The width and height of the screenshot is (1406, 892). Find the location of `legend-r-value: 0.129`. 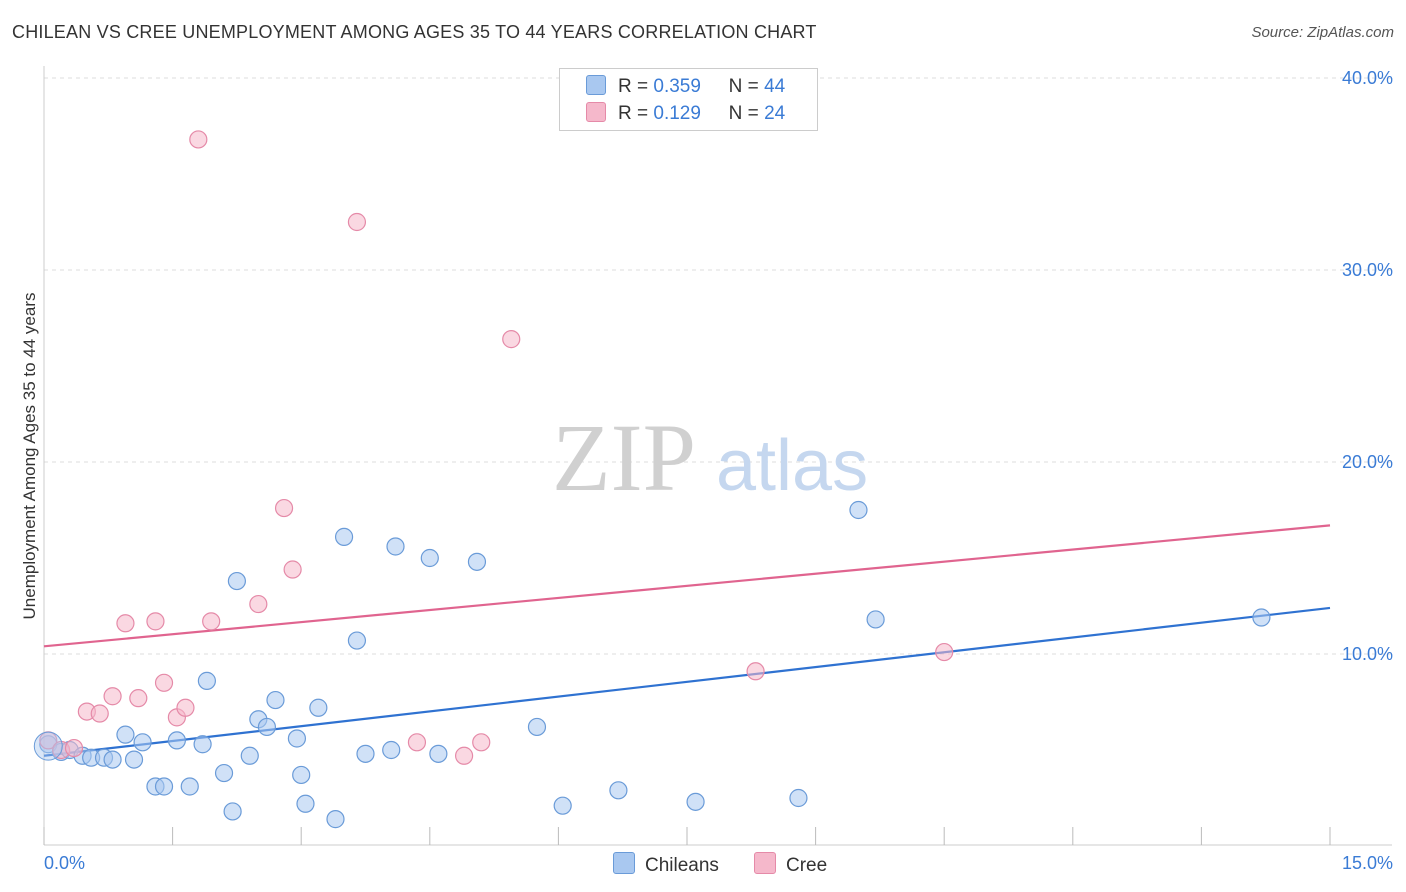

legend-r-value: 0.129 is located at coordinates (677, 113).